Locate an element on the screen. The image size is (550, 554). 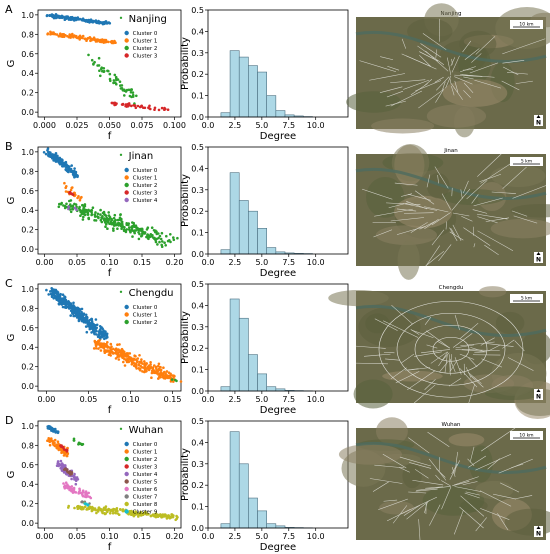
legend-label: Cluster 2 is located at coordinates (145, 186).